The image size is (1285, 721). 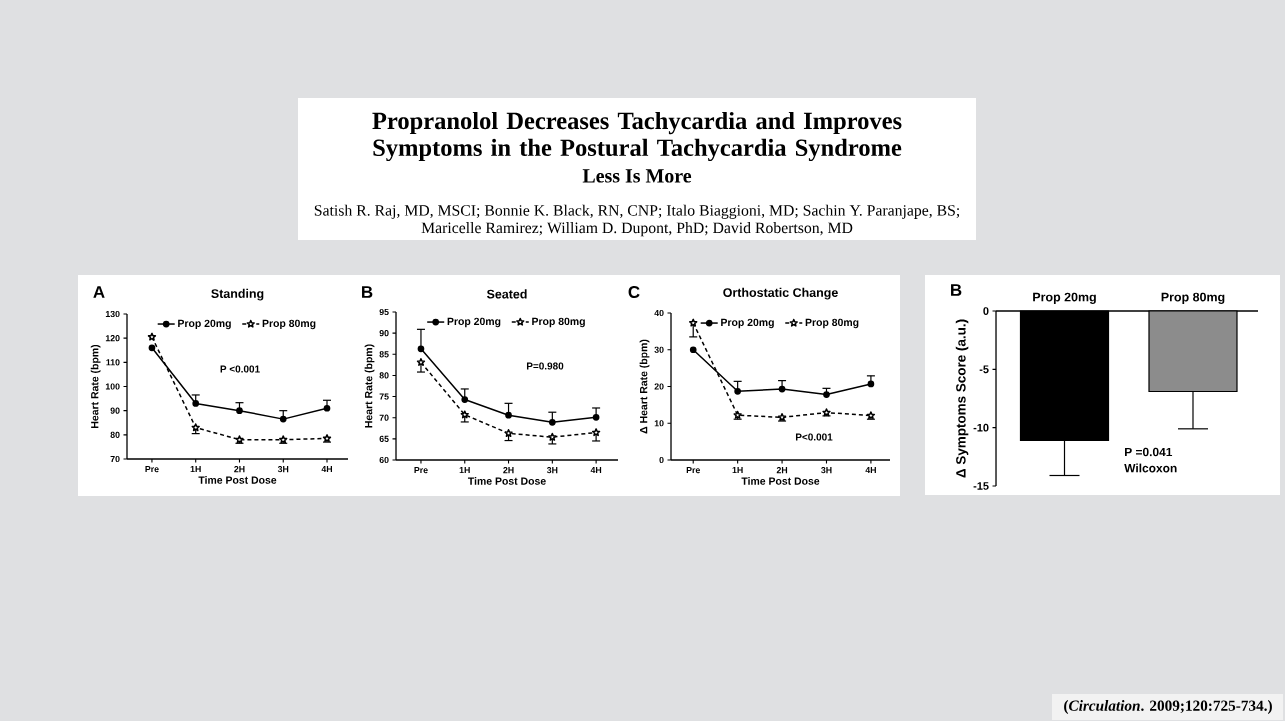 What do you see at coordinates (112, 338) in the screenshot?
I see `y-tick-label: 120` at bounding box center [112, 338].